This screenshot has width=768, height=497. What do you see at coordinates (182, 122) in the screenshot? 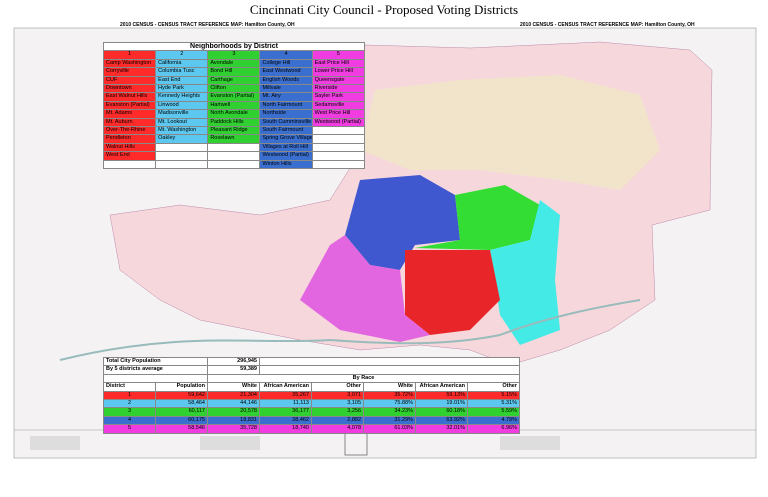
I see `neighborhood: Mt. Lookout` at bounding box center [182, 122].